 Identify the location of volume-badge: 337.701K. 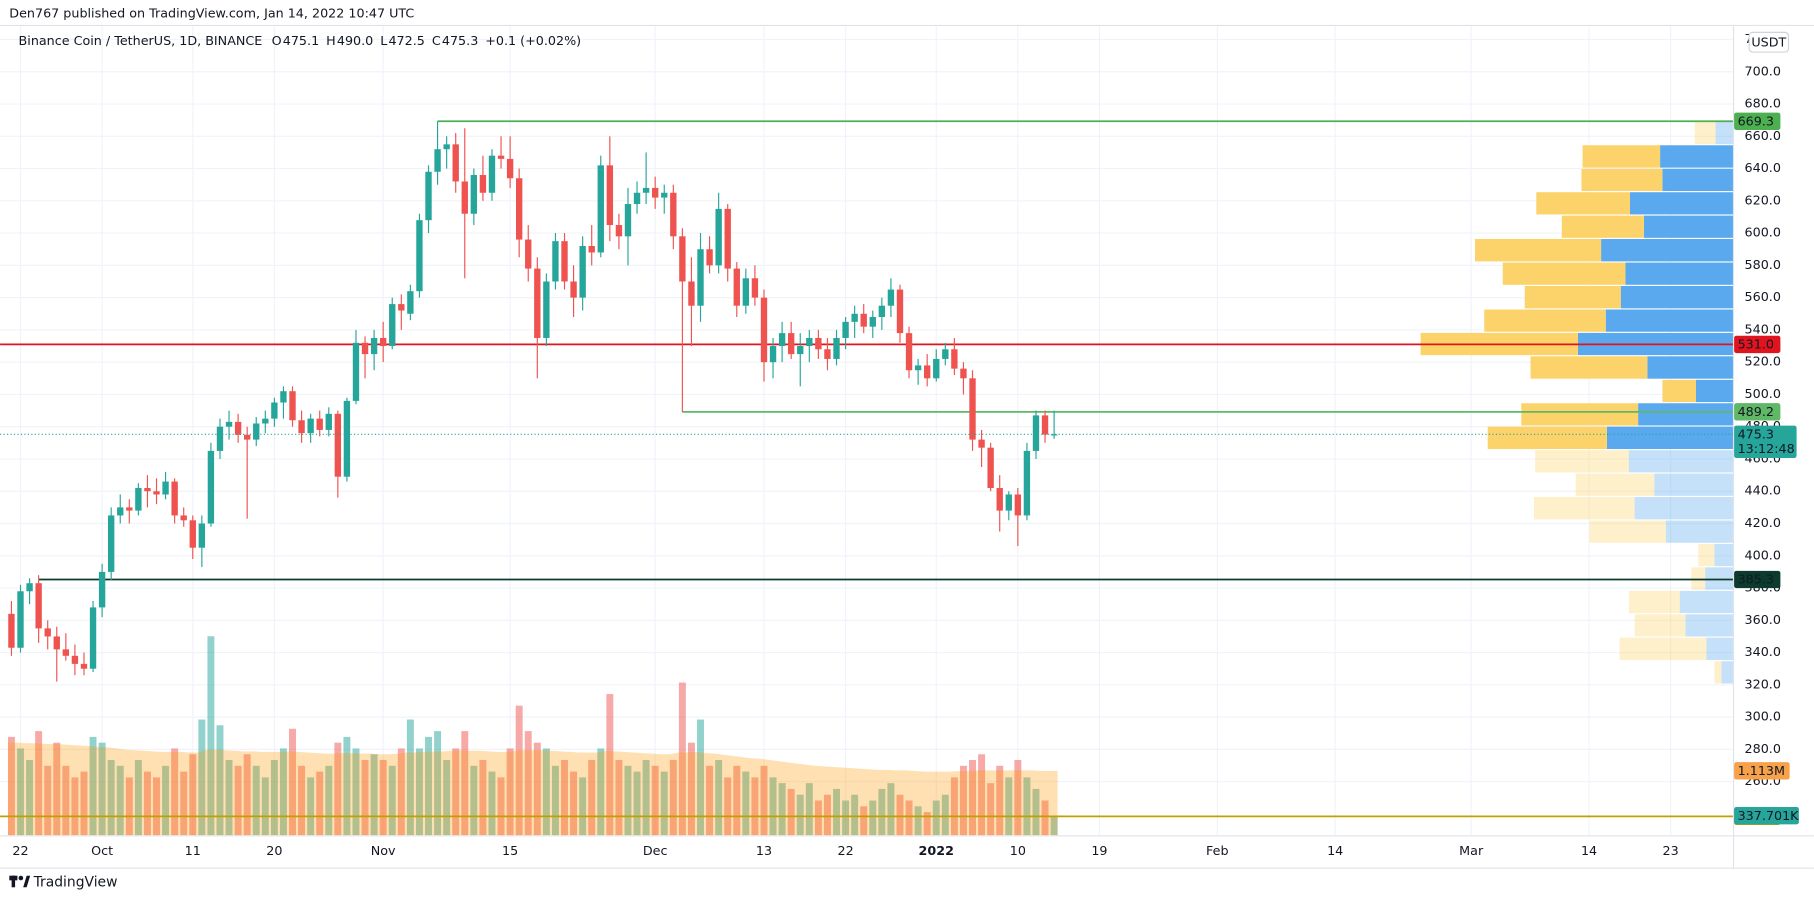
(1769, 815).